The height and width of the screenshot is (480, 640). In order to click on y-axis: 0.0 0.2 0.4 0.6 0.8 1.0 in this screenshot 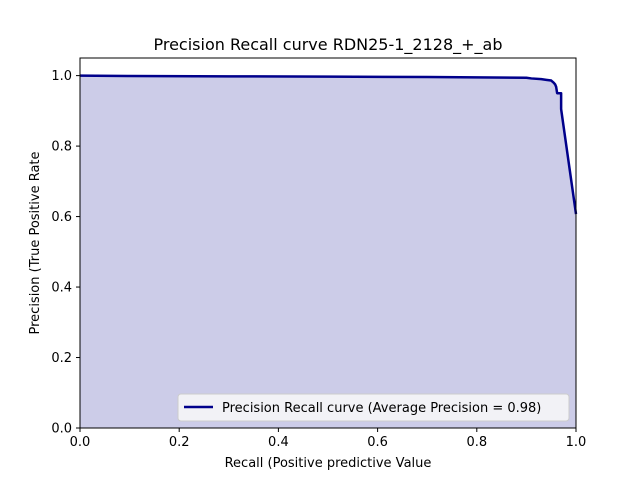, I will do `click(65, 253)`.